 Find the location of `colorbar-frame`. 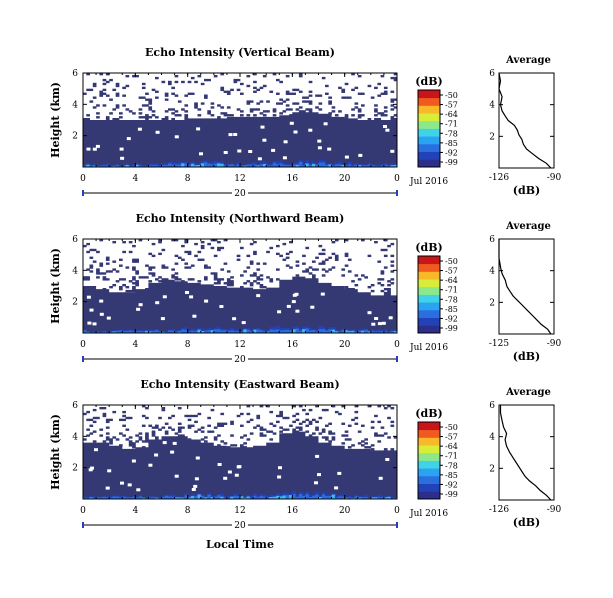

colorbar-frame is located at coordinates (429, 460).